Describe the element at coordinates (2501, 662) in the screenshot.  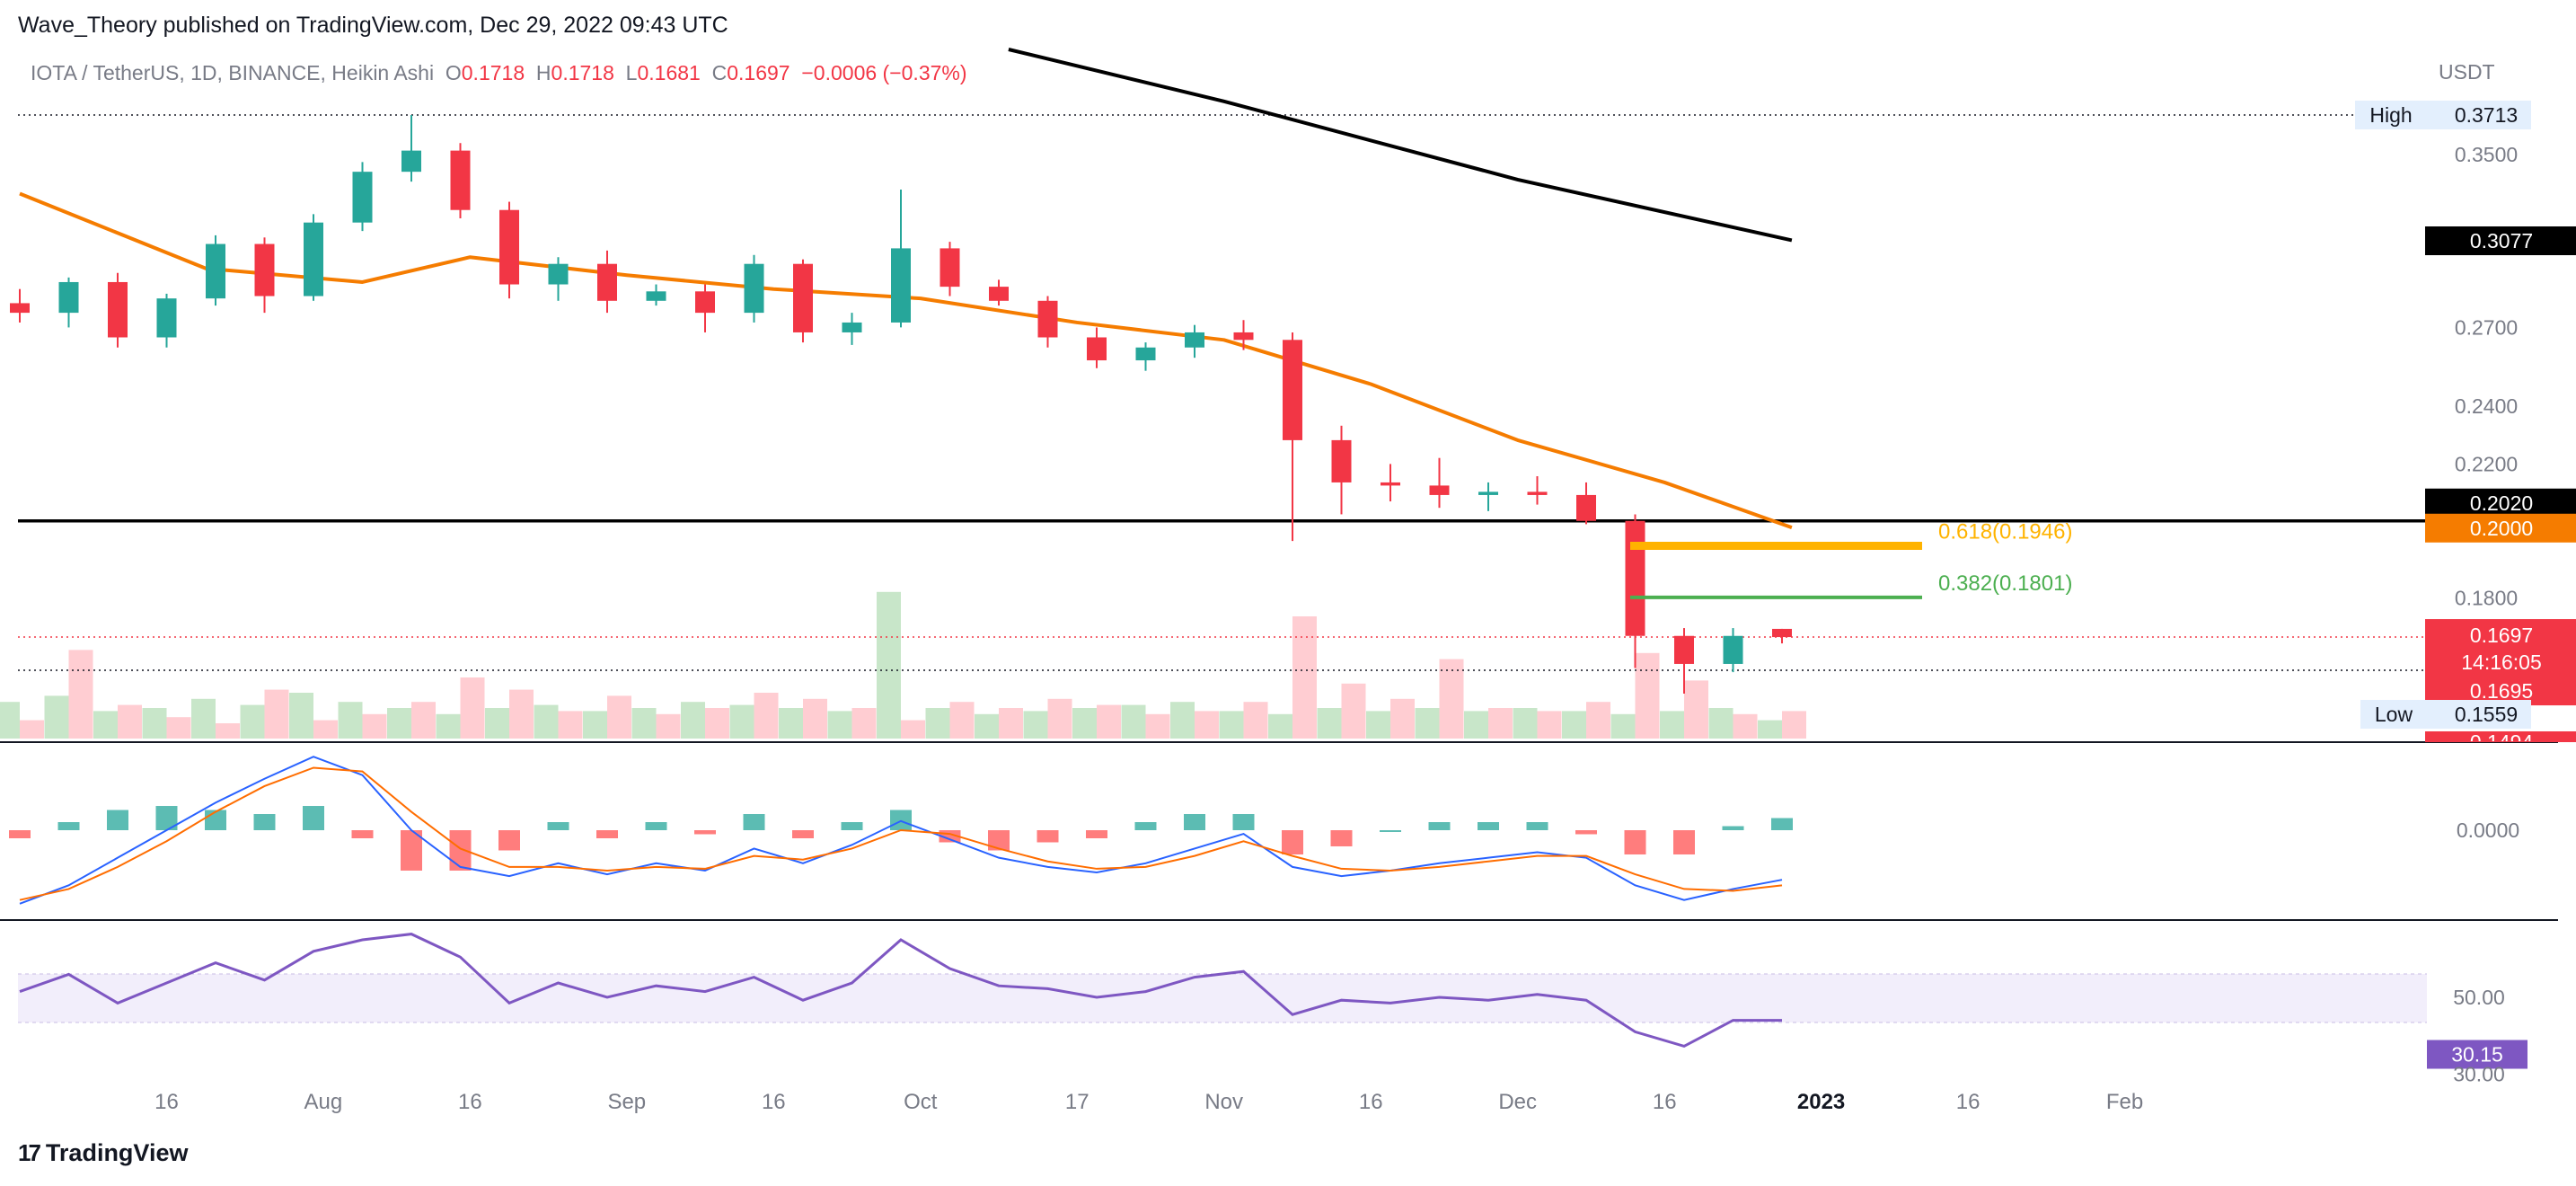
I see `bar-countdown: 14:16:05` at that location.